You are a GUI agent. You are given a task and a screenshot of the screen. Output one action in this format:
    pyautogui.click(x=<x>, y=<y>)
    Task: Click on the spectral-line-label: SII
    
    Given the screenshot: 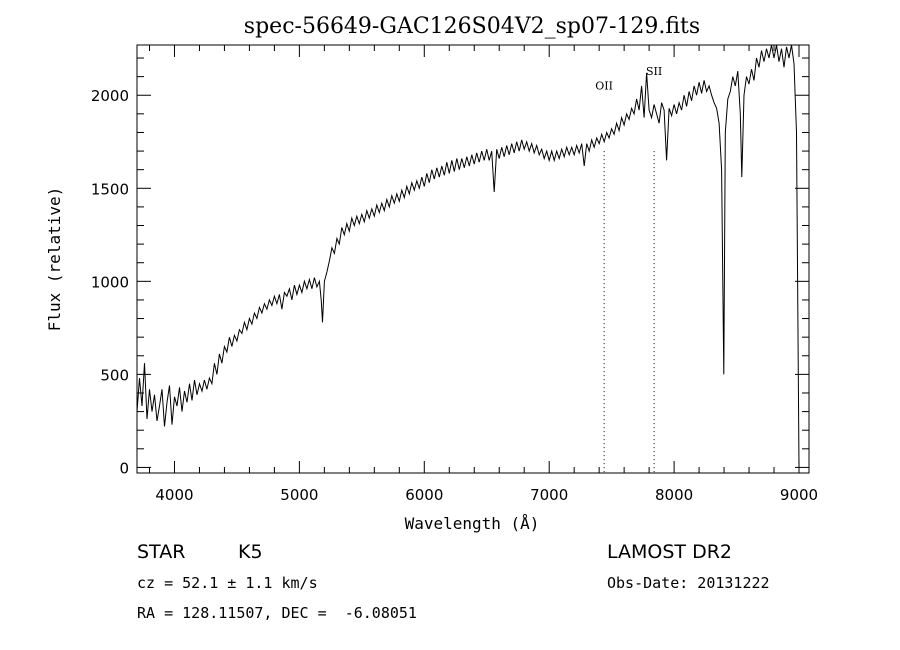 What is the action you would take?
    pyautogui.click(x=654, y=71)
    